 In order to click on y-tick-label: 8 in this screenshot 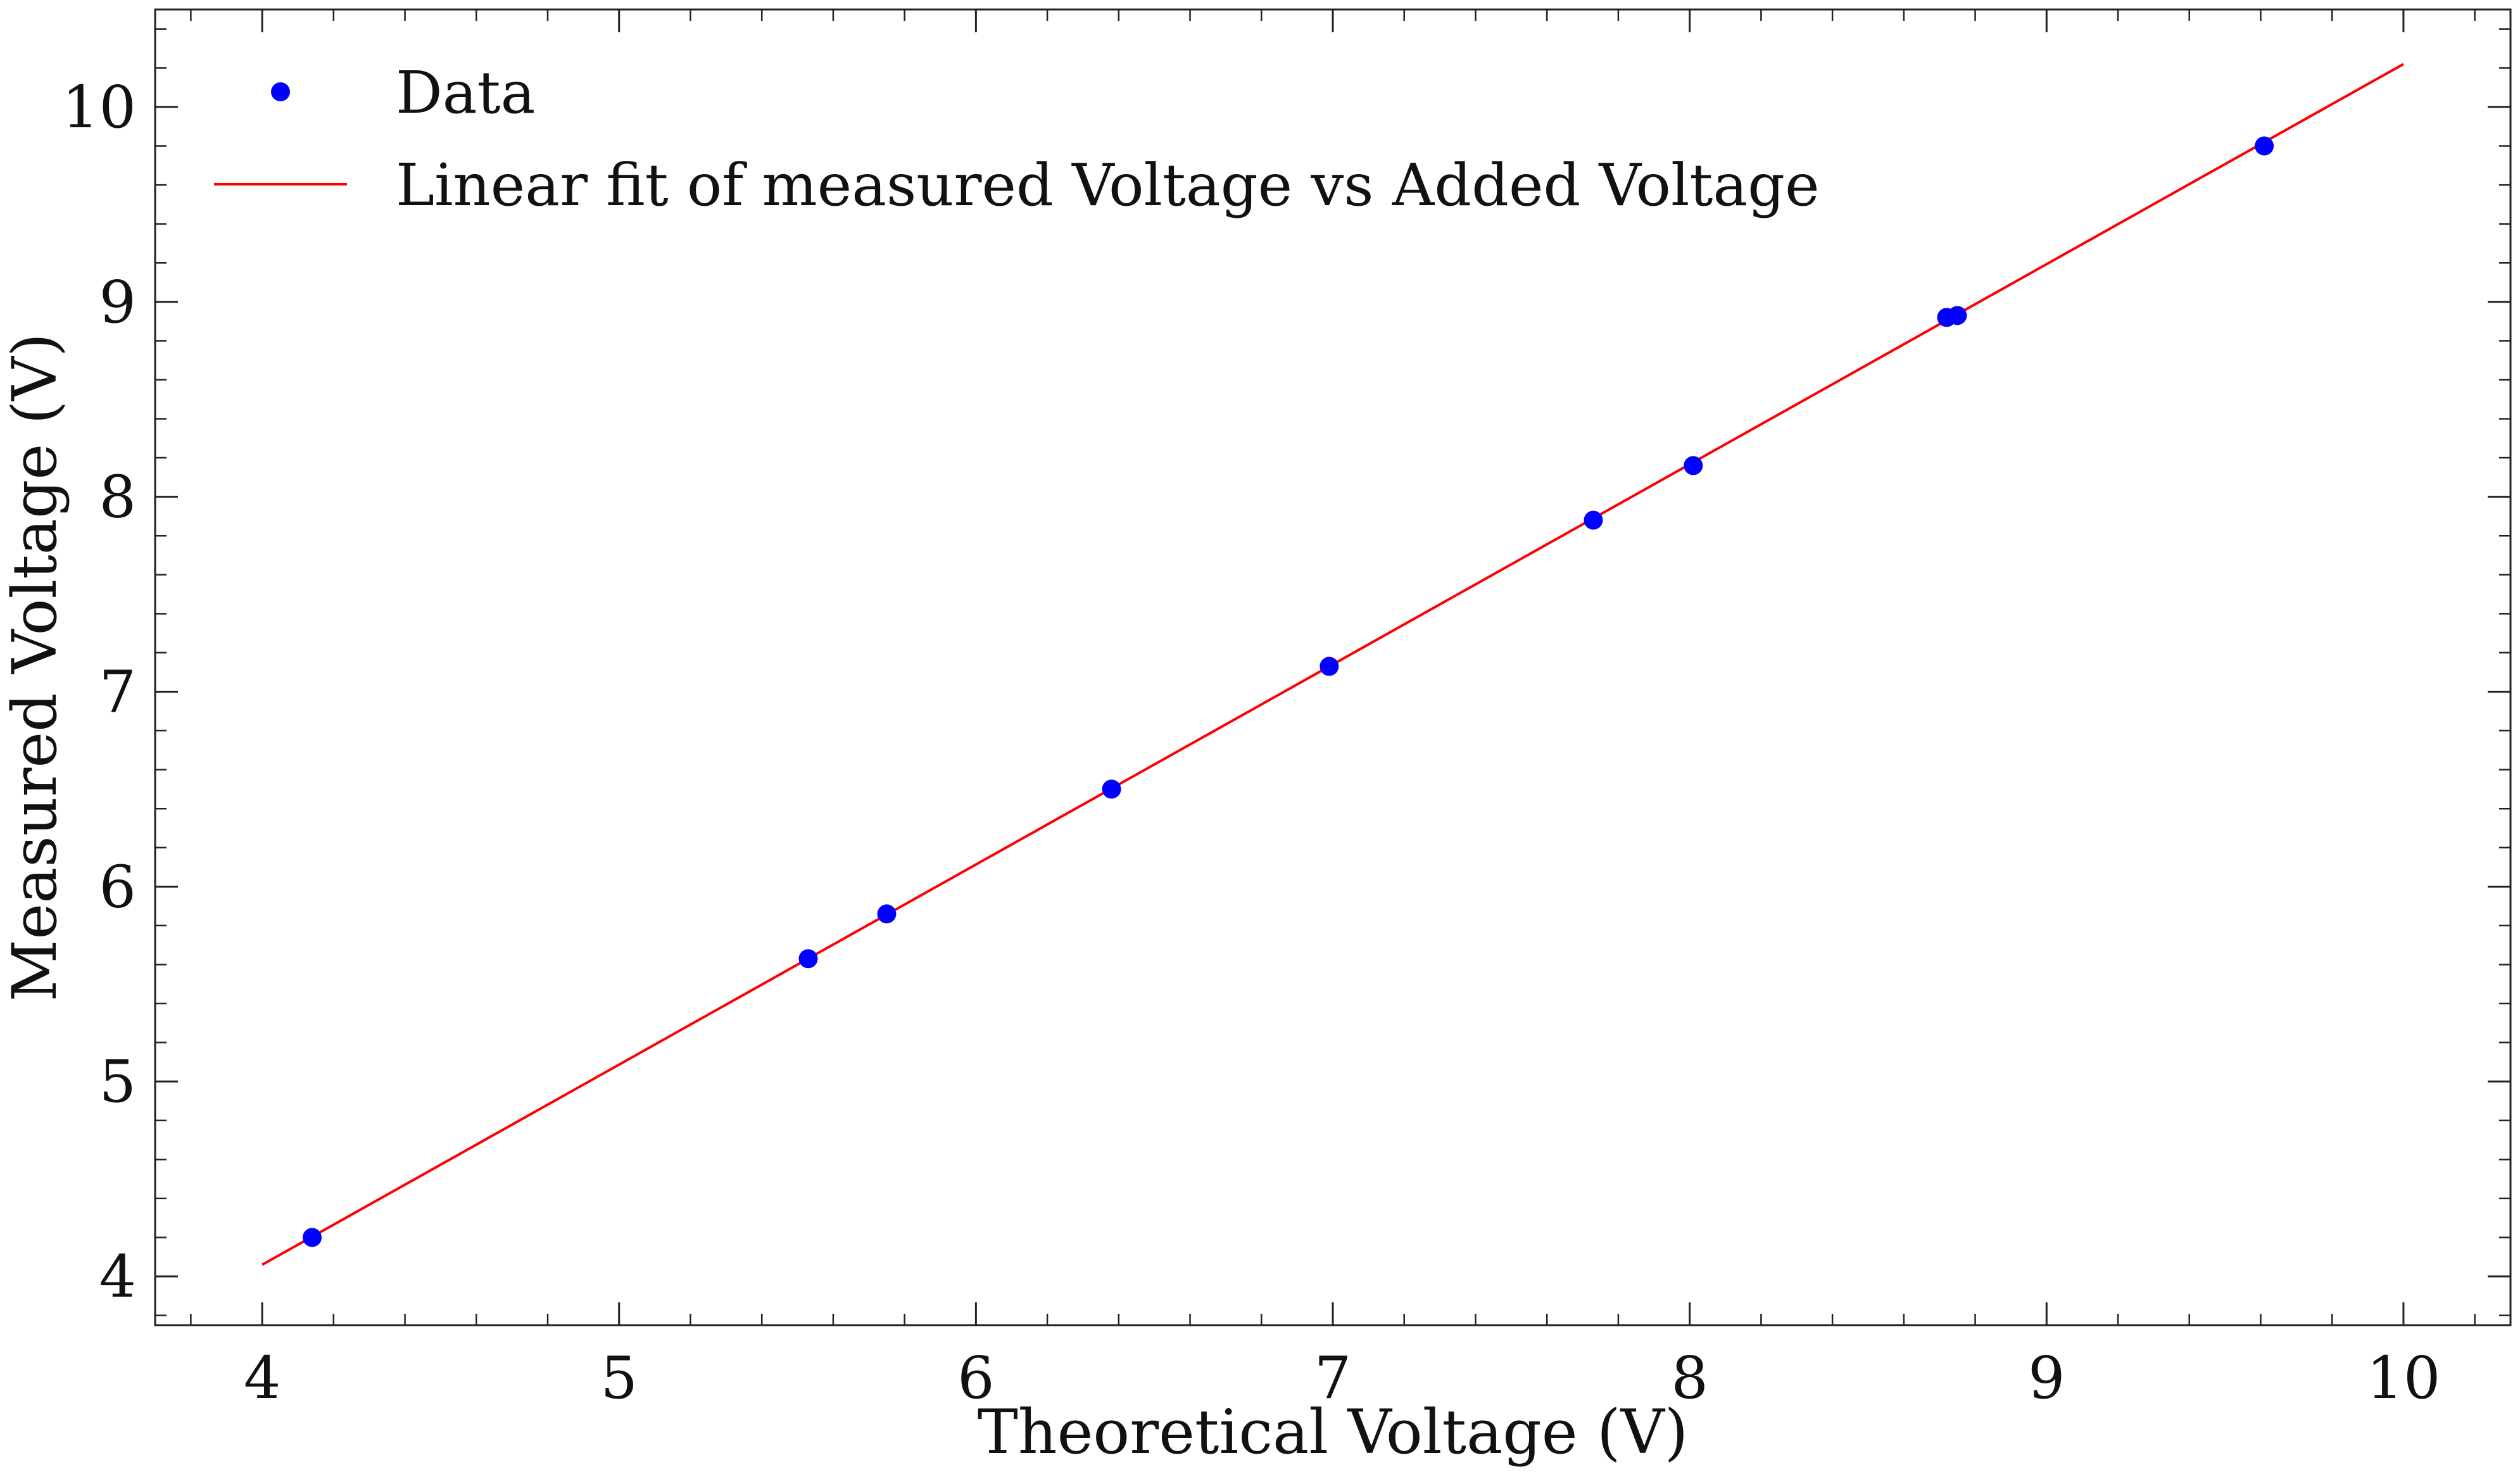, I will do `click(117, 497)`.